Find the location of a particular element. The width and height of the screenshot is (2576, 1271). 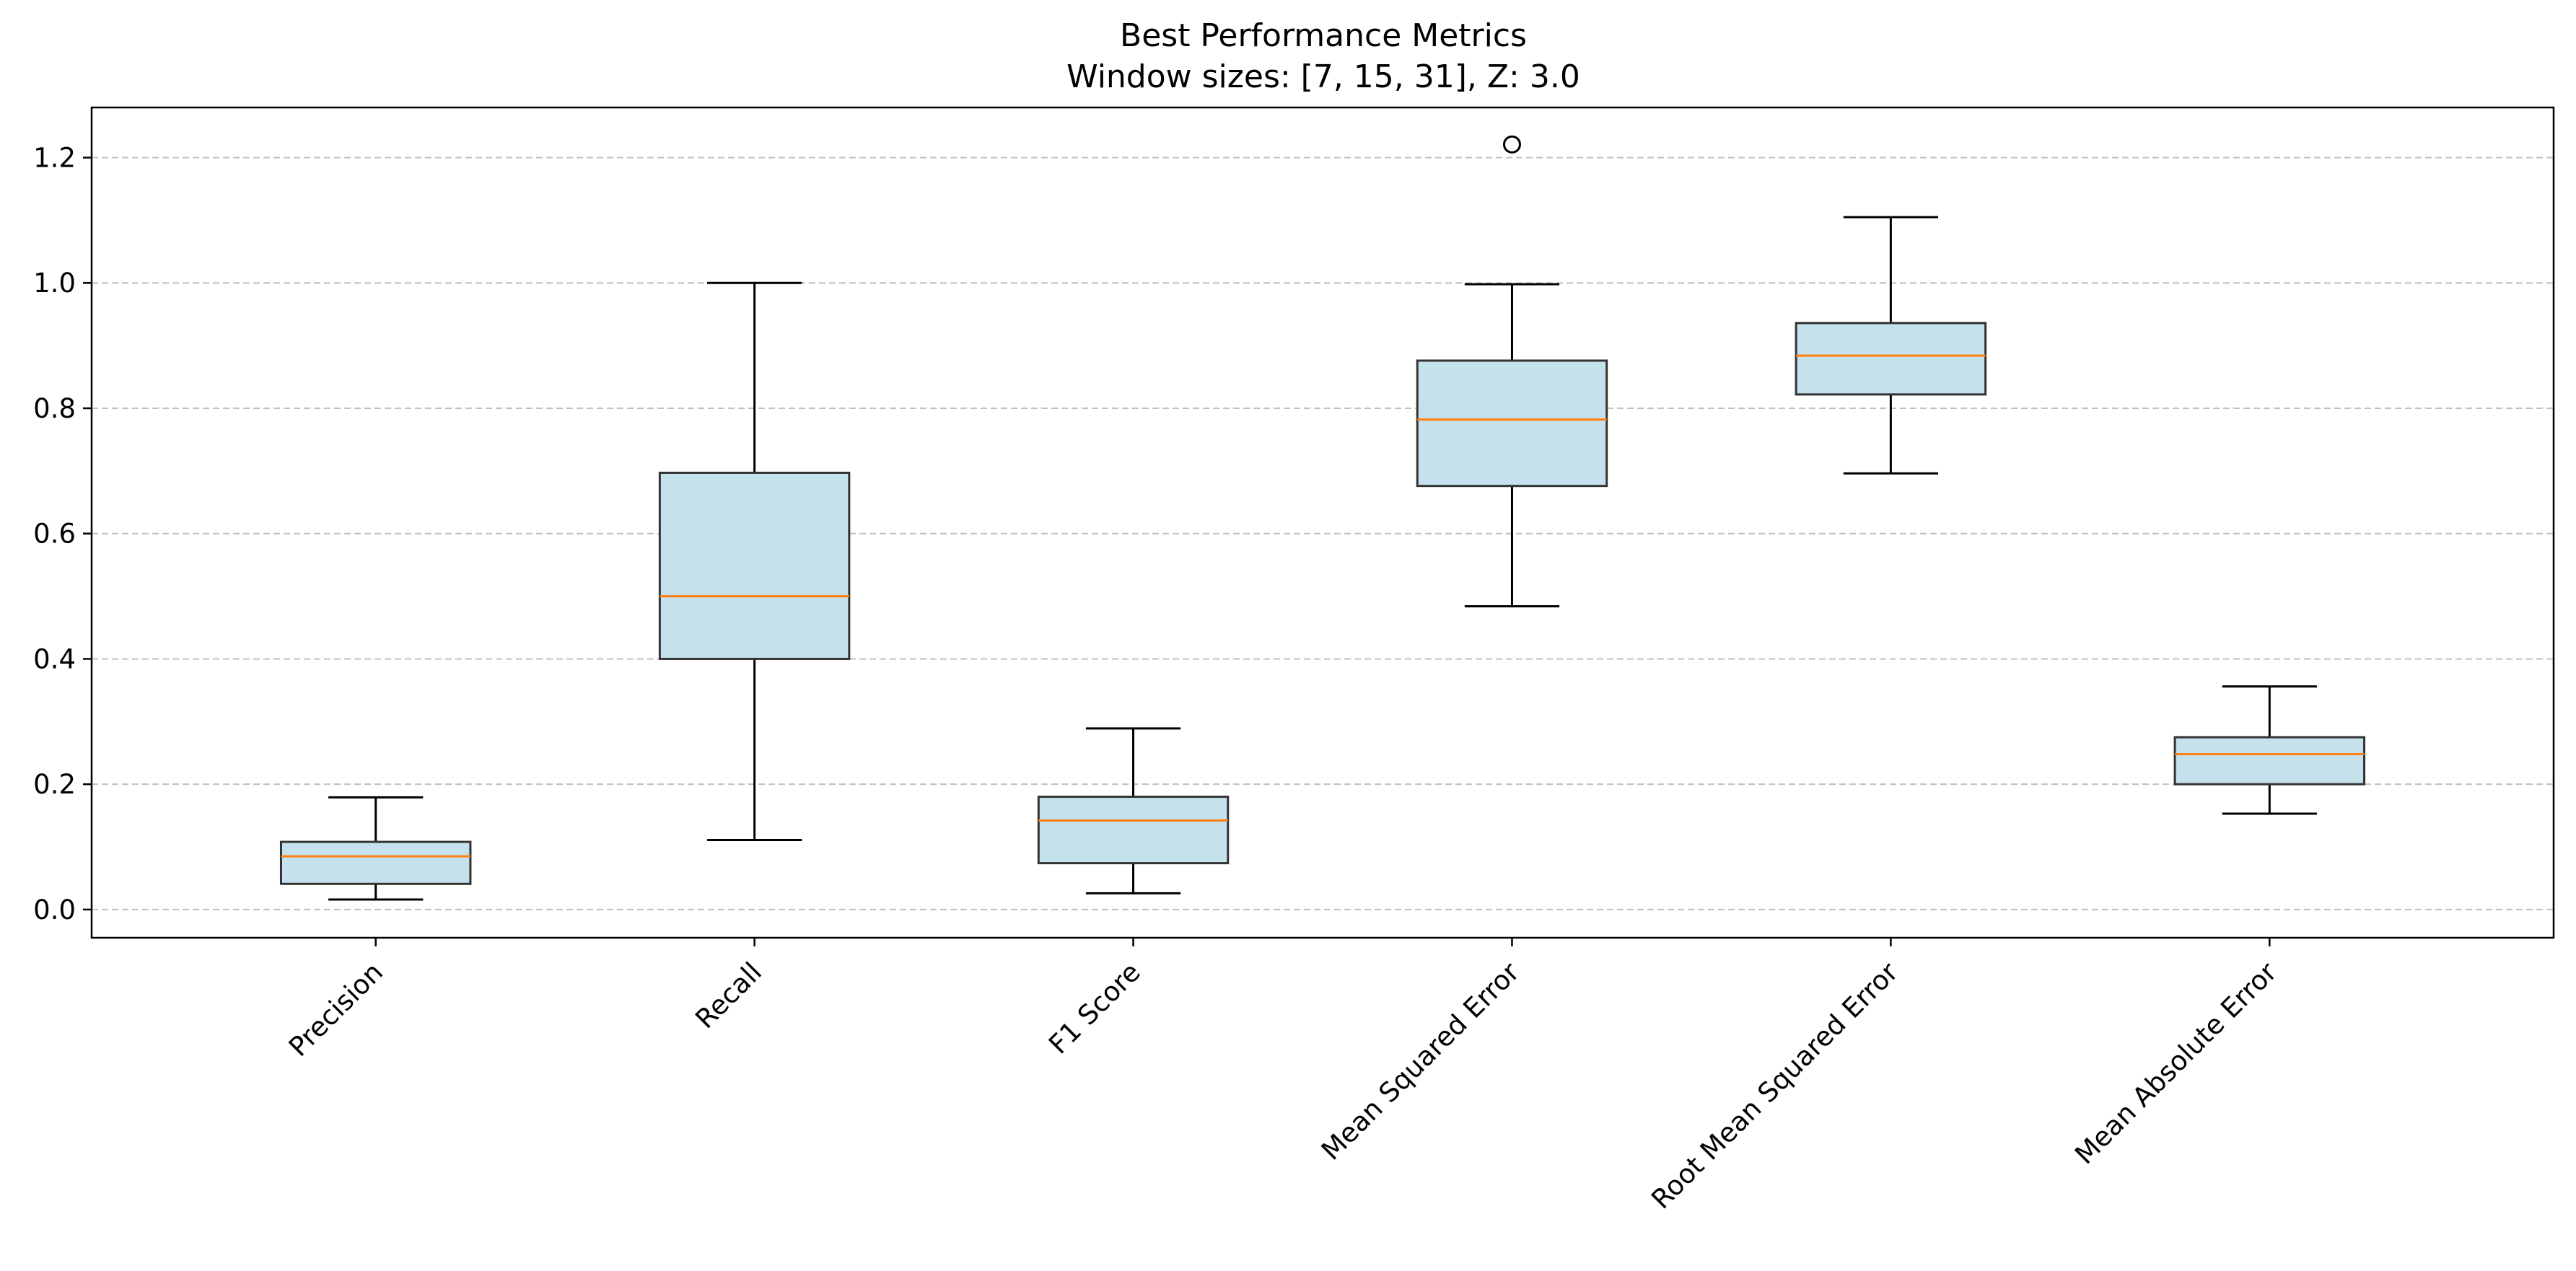

chart-subtitle: Window sizes: [7, 15, 31], Z: 3.0 is located at coordinates (1323, 76).